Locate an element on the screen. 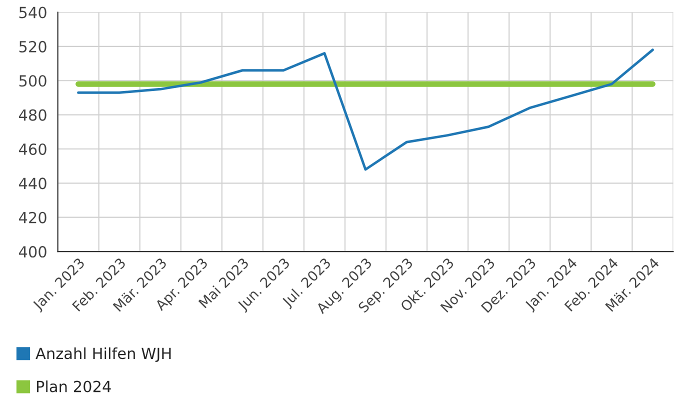 This screenshot has width=680, height=409. y-tick-label: 420 is located at coordinates (32, 218).